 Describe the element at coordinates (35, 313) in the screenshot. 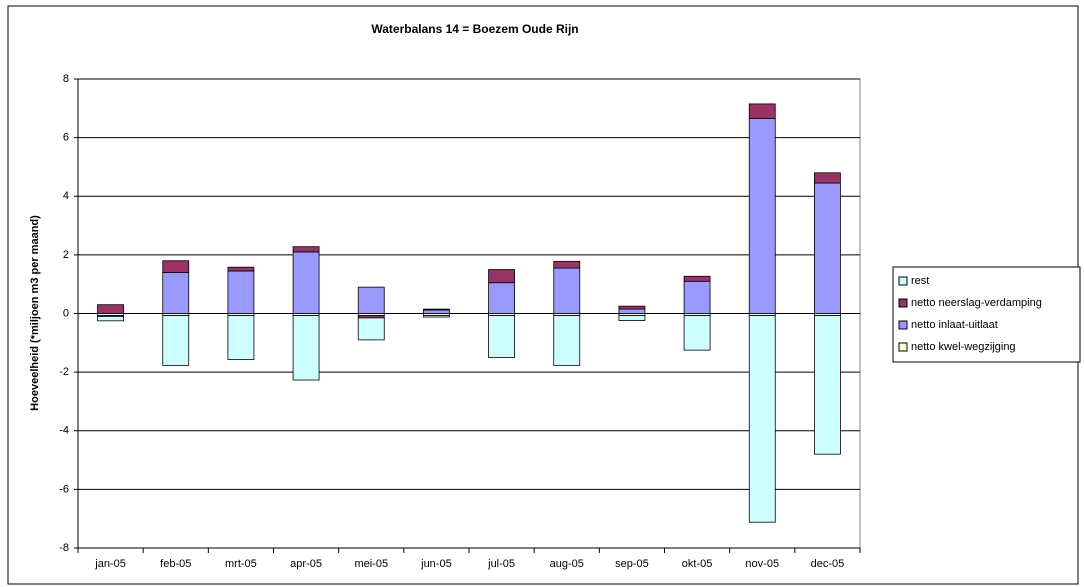

I see `y-axis-title: Hoeveelheid (*miljoen m3 per maand)` at that location.